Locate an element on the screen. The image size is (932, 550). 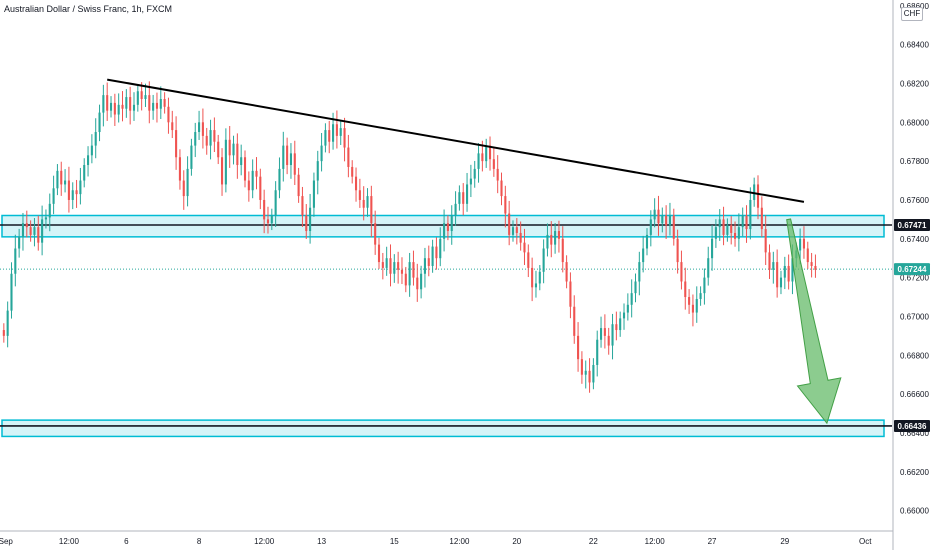
x-tick-label: 20 is located at coordinates (516, 541).